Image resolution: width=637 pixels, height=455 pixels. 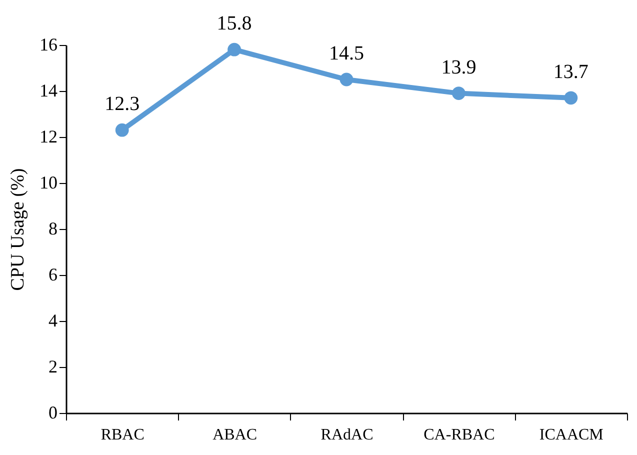 I want to click on x-tick-label: ICAACM, so click(x=571, y=435).